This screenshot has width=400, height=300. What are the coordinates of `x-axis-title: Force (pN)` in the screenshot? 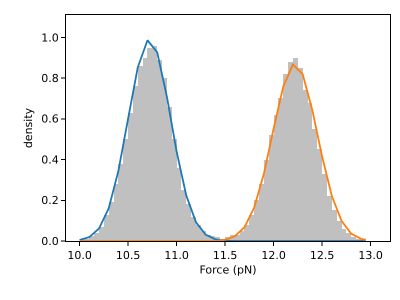 It's located at (228, 269).